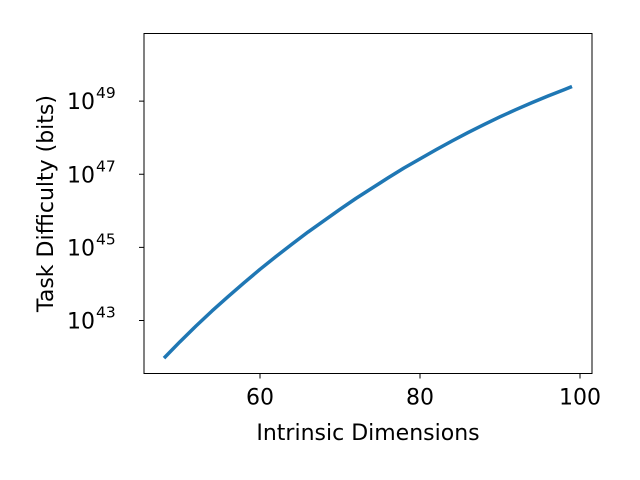  What do you see at coordinates (367, 433) in the screenshot?
I see `x-axis-label: Intrinsic Dimensions` at bounding box center [367, 433].